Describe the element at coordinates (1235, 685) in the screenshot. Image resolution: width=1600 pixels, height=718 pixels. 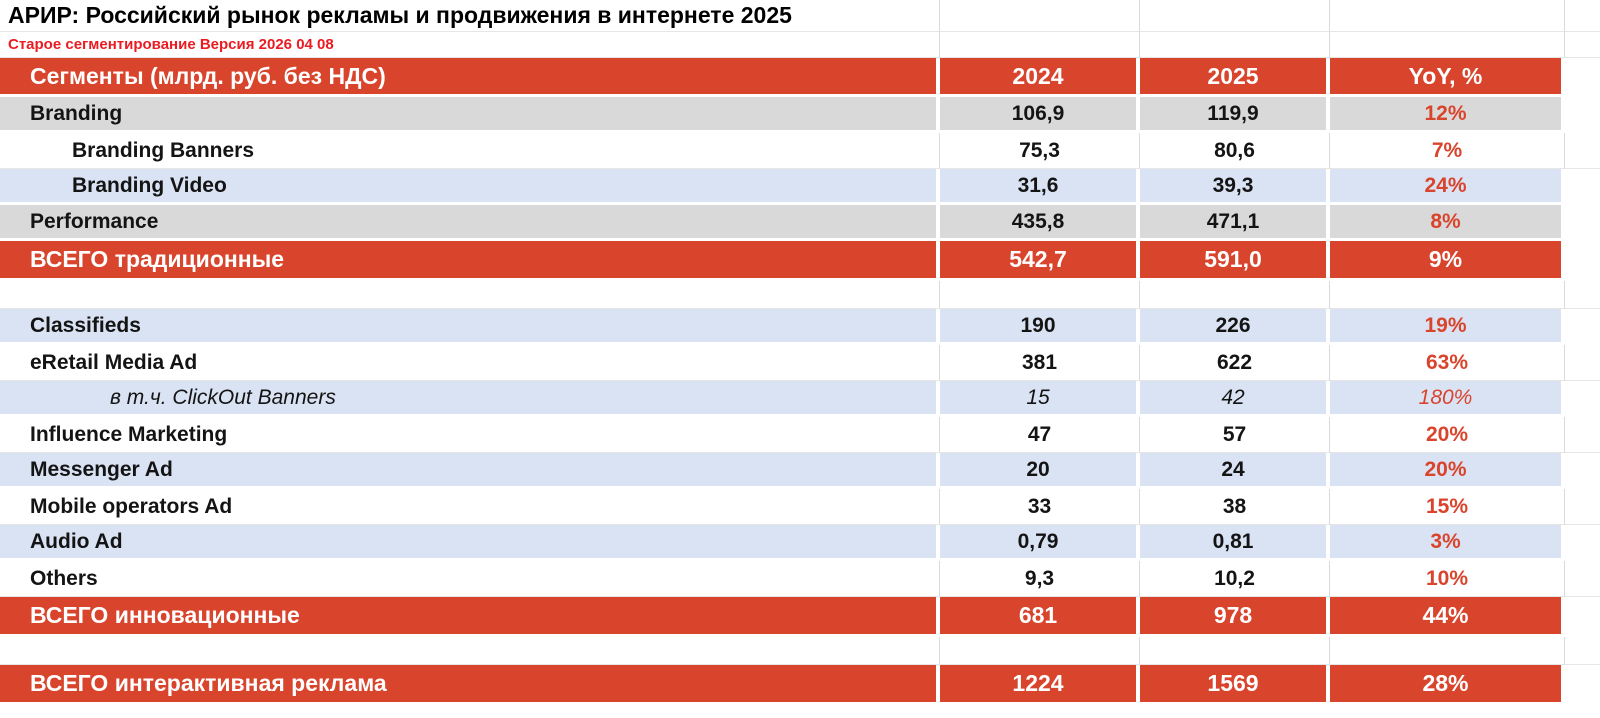
I see `value-2025: 1569` at that location.